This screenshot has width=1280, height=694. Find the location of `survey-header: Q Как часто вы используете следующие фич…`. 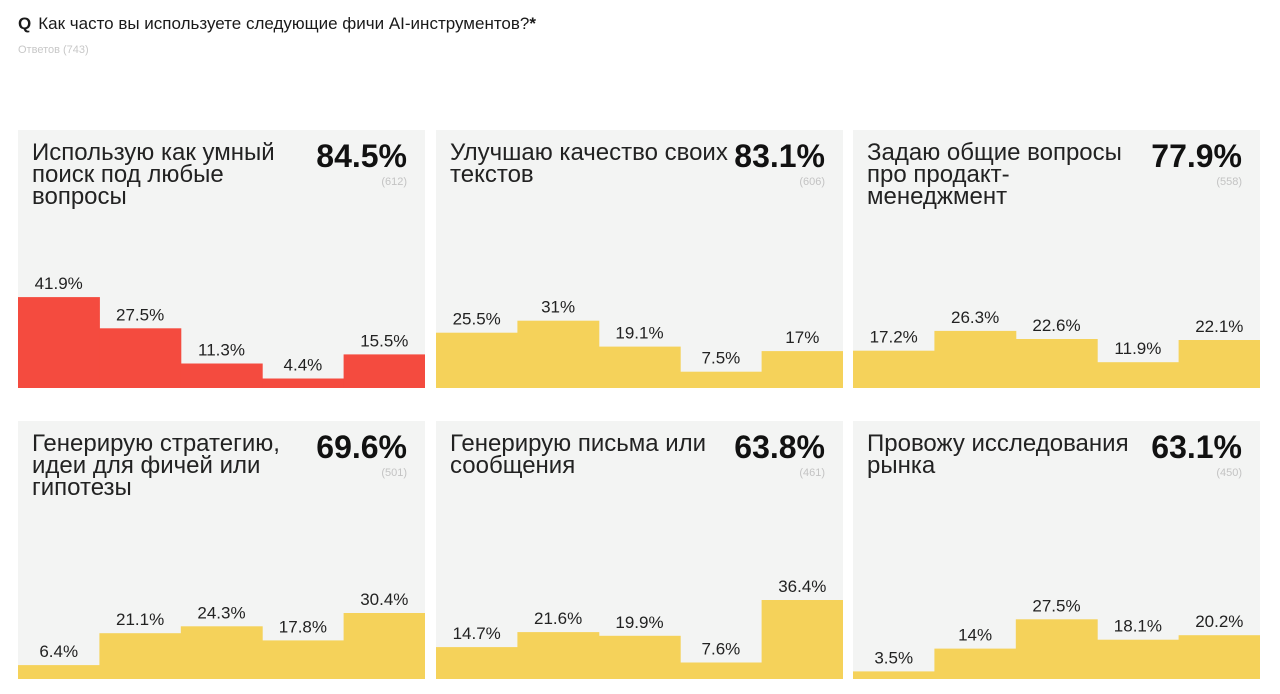

survey-header: Q Как часто вы используете следующие фич… is located at coordinates (277, 35).